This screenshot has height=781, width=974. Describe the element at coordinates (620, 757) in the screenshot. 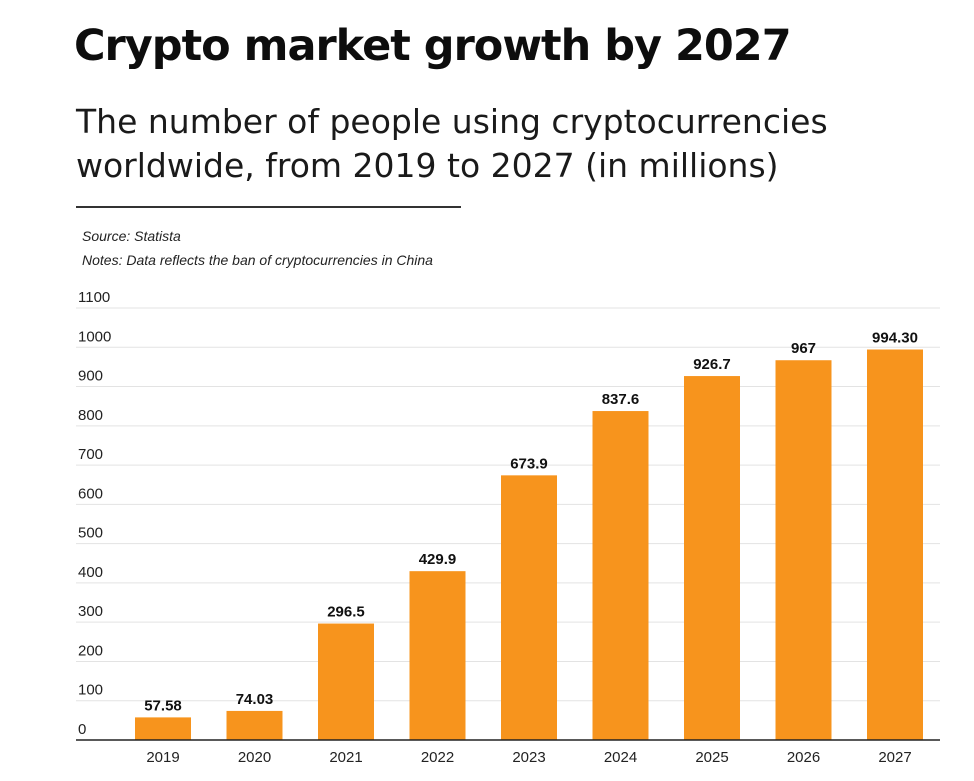

I see `x-tick-label: 2024` at that location.